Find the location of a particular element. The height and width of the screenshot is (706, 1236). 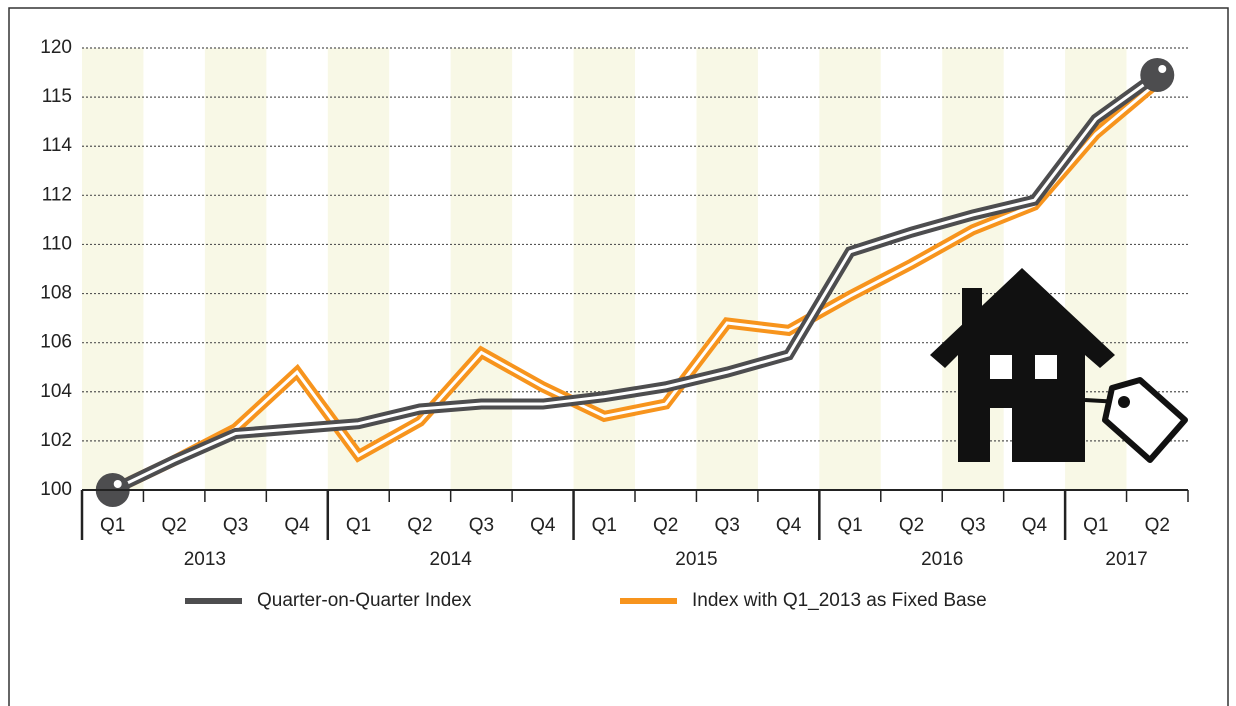

year-label: 2013 is located at coordinates (205, 559).